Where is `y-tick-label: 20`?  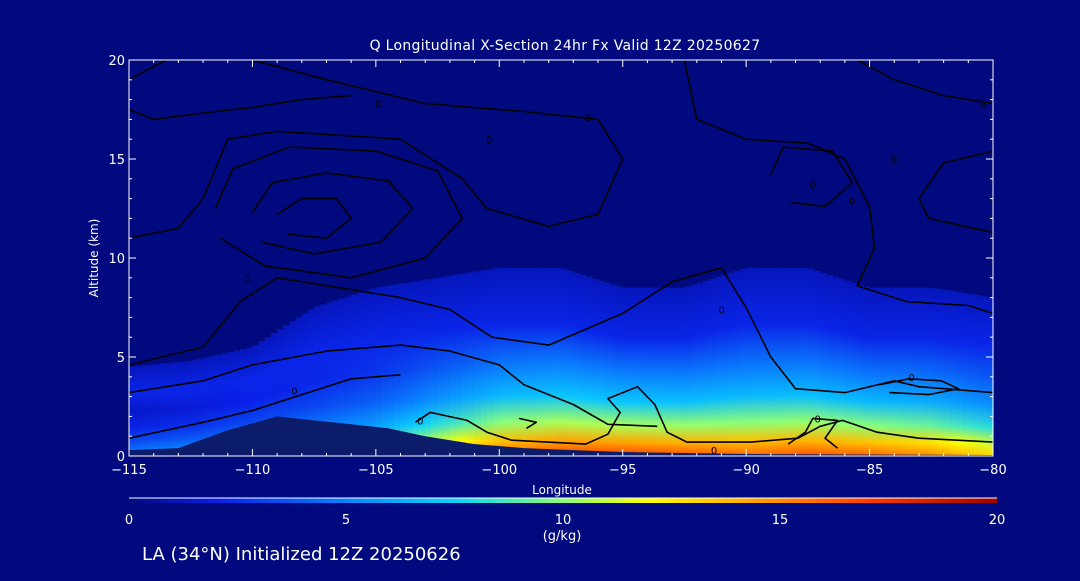
y-tick-label: 20 is located at coordinates (116, 61).